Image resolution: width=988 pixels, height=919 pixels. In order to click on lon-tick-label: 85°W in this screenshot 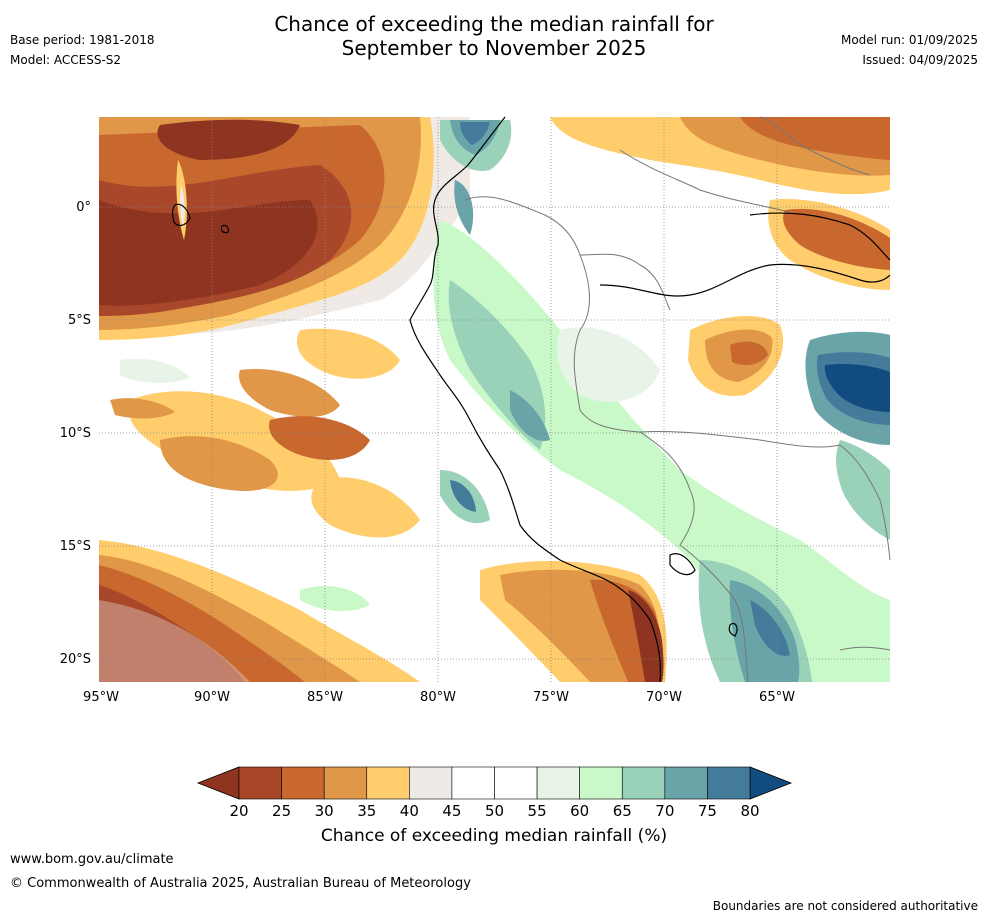, I will do `click(325, 697)`.